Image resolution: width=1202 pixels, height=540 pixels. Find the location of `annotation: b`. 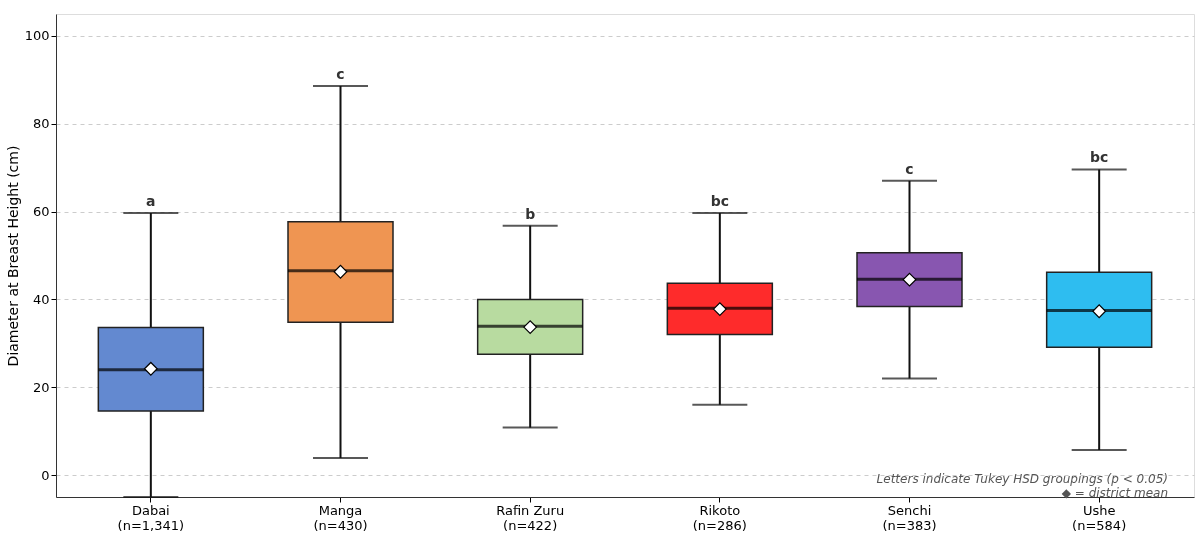

annotation: b is located at coordinates (530, 213).